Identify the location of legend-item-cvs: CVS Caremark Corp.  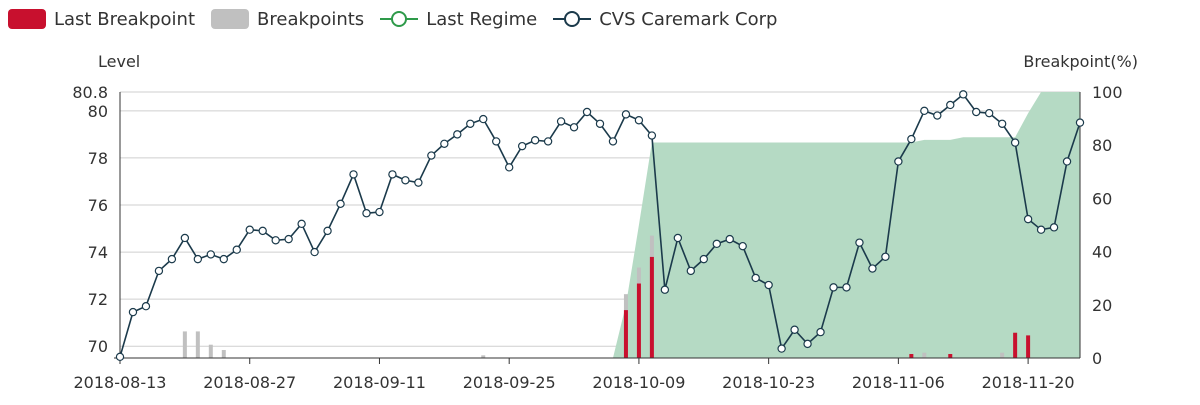
(665, 19).